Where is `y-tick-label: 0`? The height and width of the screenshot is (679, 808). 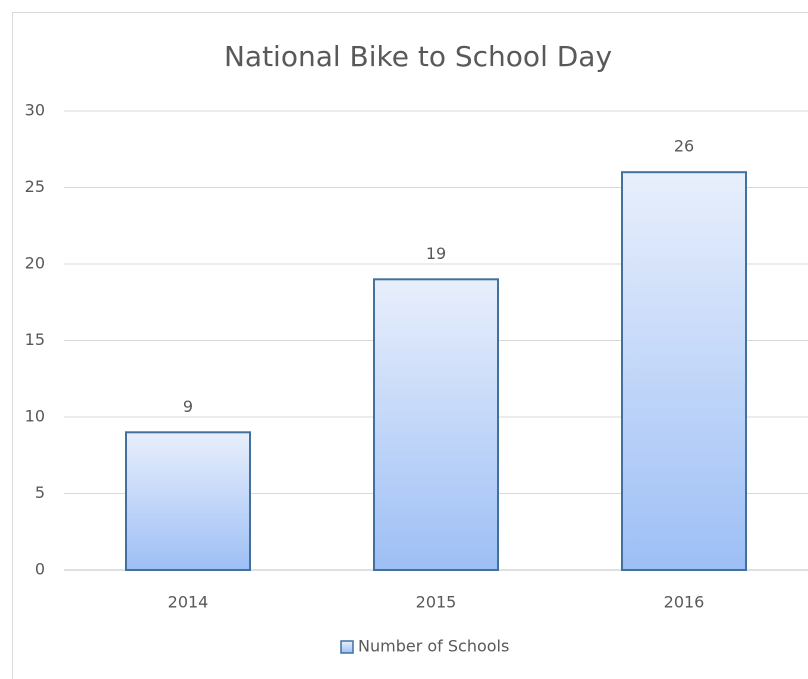 y-tick-label: 0 is located at coordinates (40, 569).